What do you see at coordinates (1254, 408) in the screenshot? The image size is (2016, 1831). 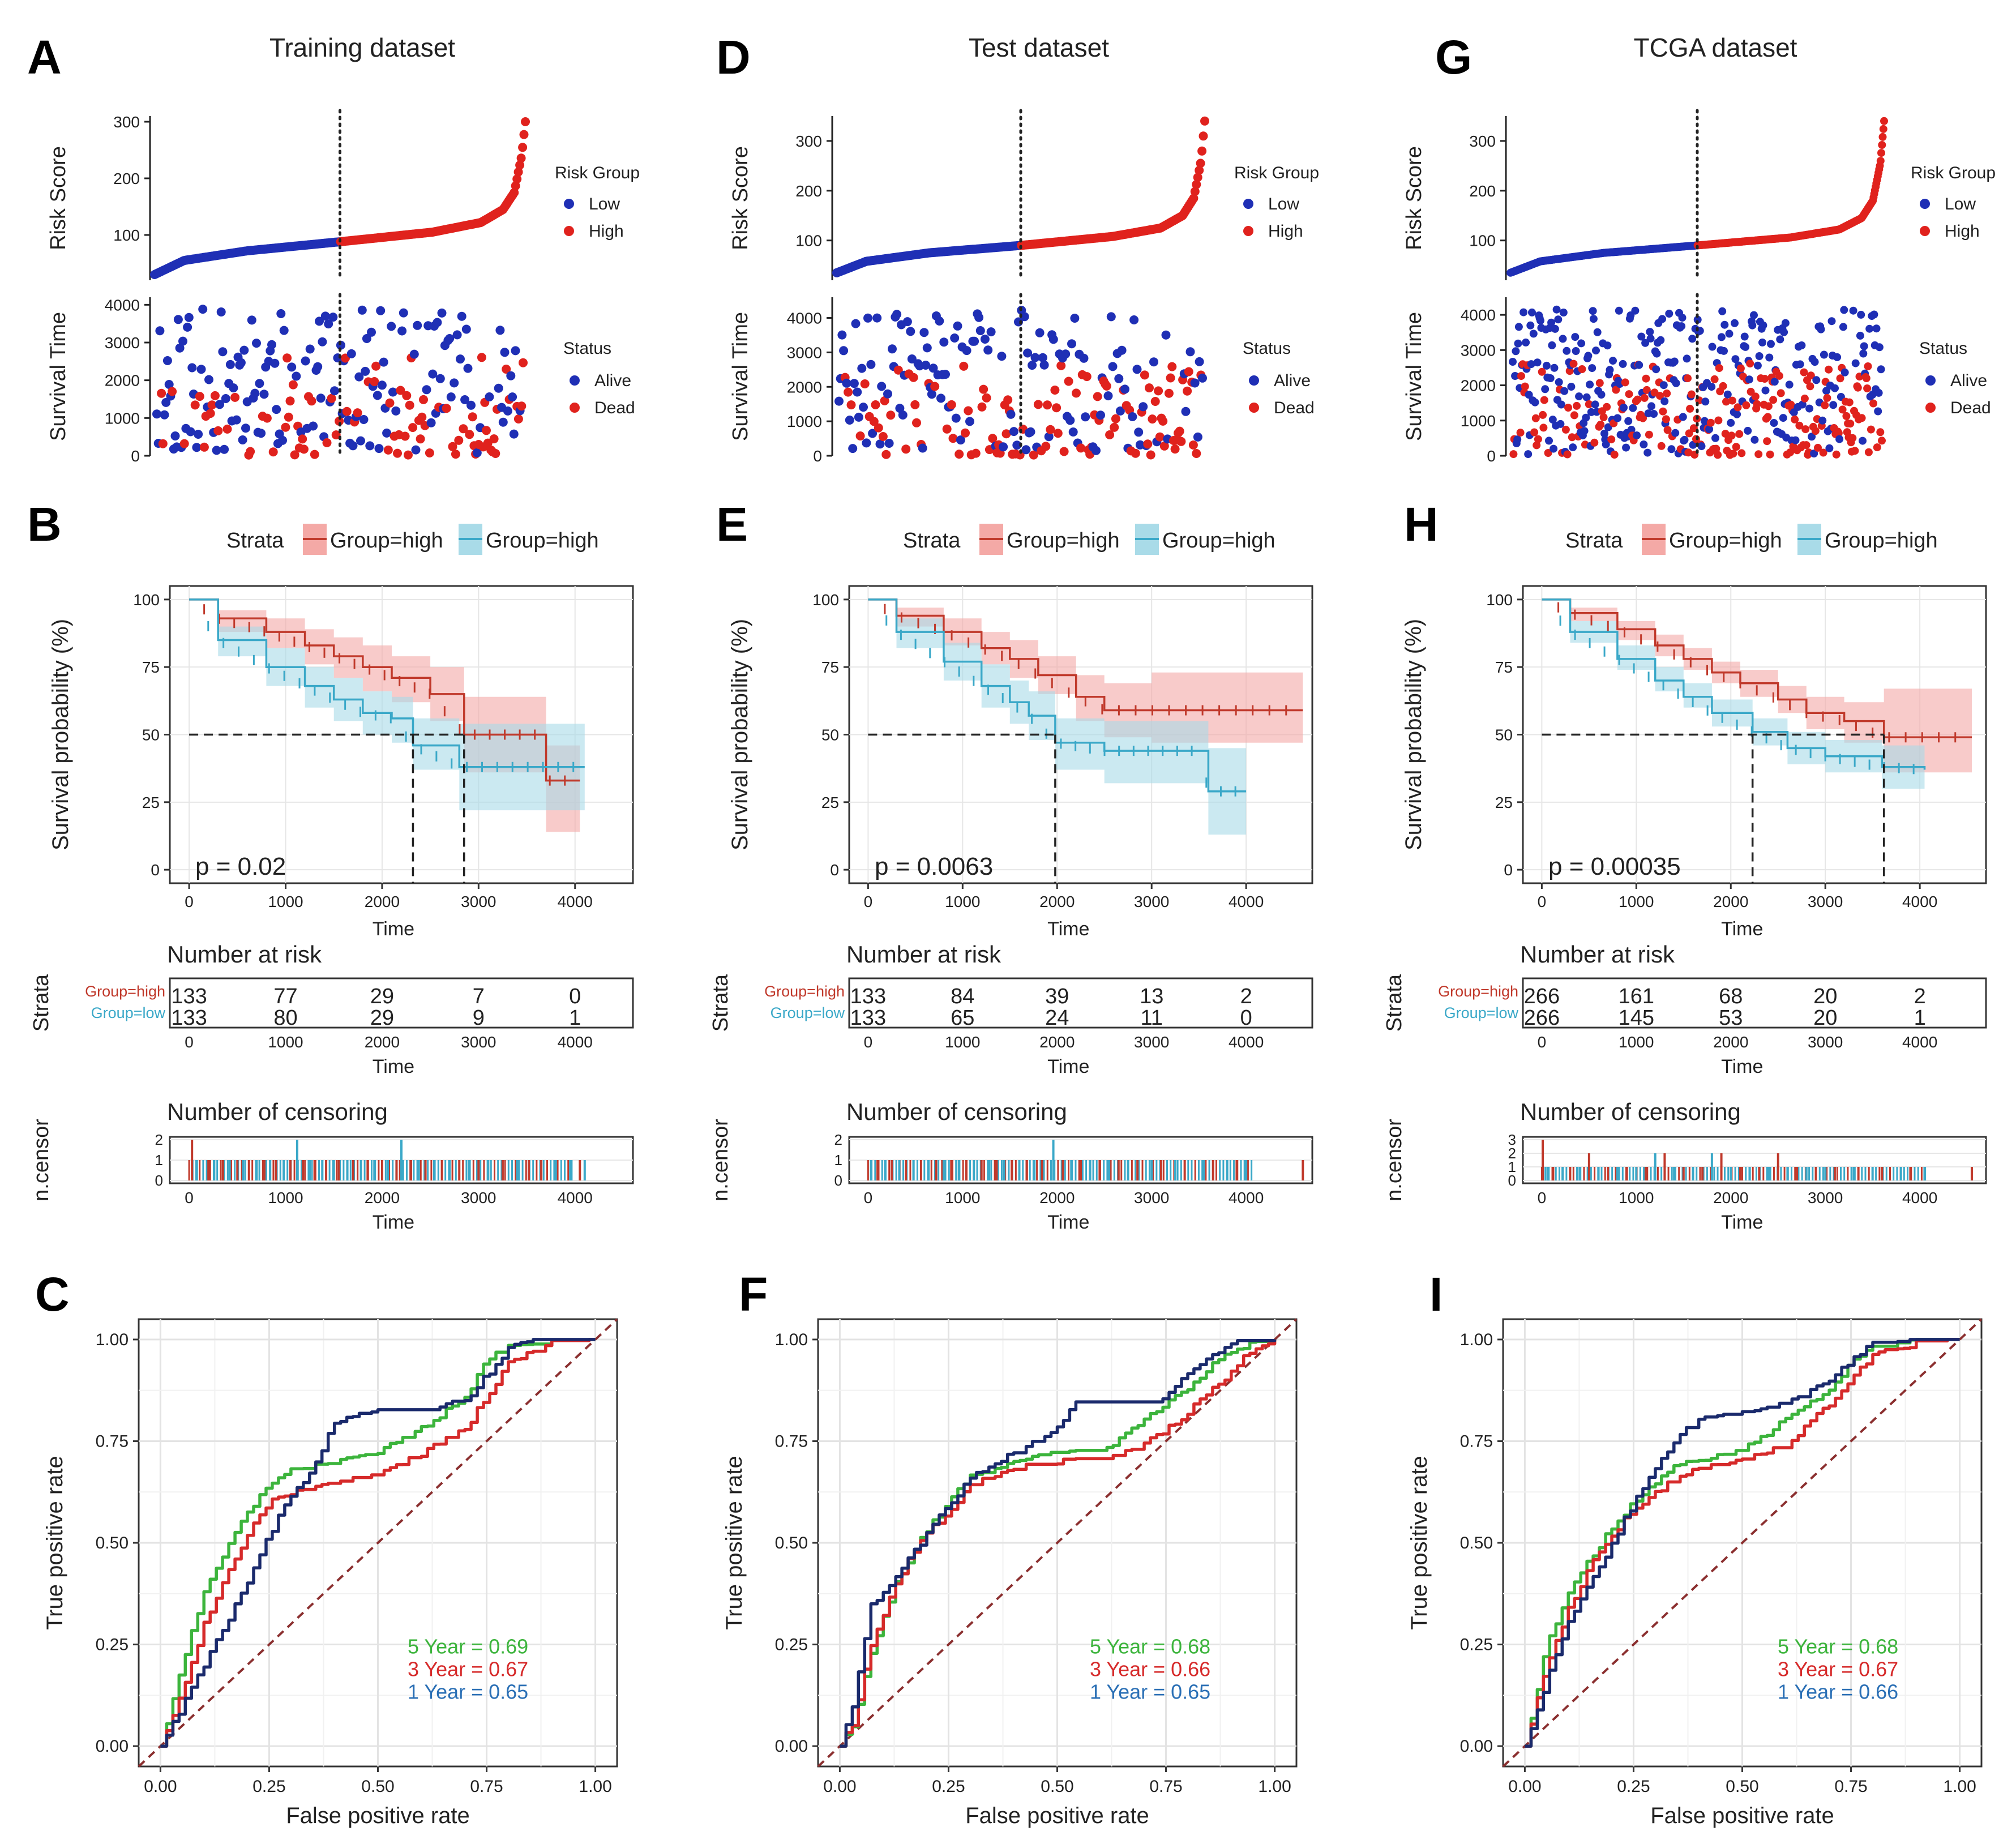 I see `status-legend-dead-swatch` at bounding box center [1254, 408].